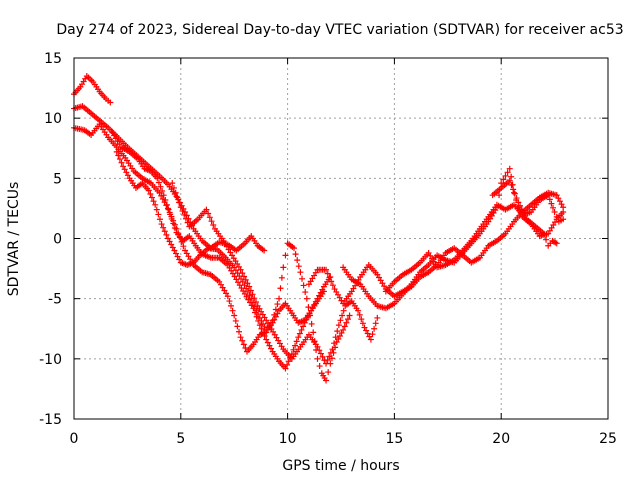  What do you see at coordinates (50, 360) in the screenshot?
I see `y-tick-label: -10` at bounding box center [50, 360].